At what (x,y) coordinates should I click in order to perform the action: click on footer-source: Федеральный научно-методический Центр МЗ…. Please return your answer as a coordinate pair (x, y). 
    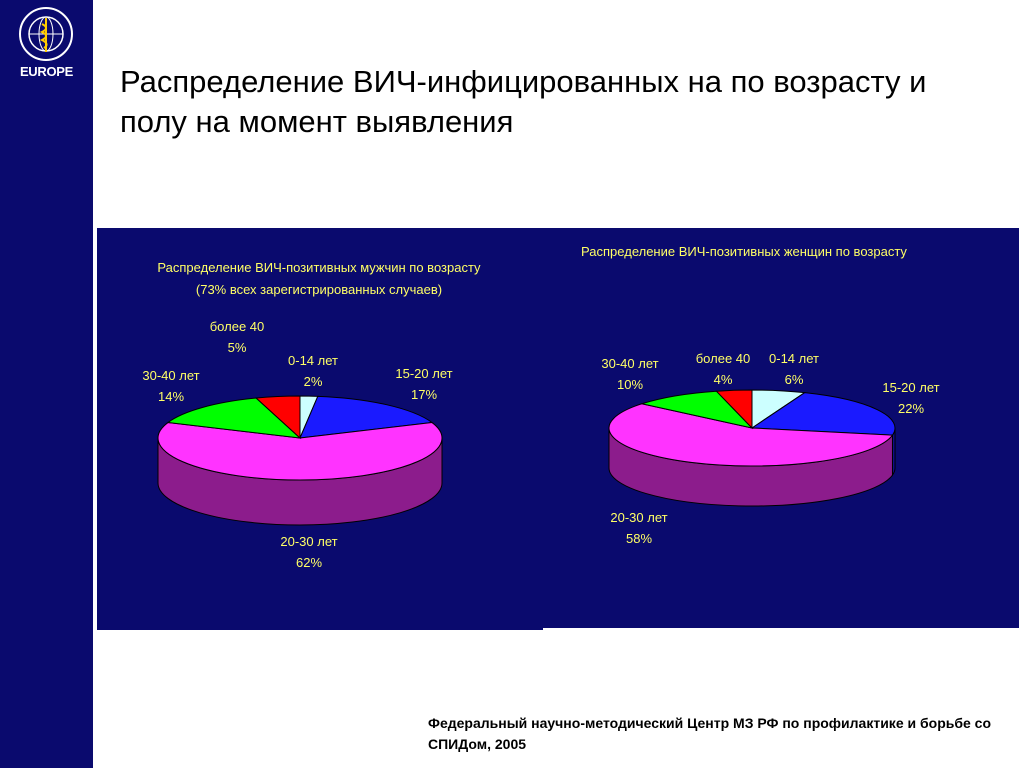
    Looking at the image, I should click on (710, 733).